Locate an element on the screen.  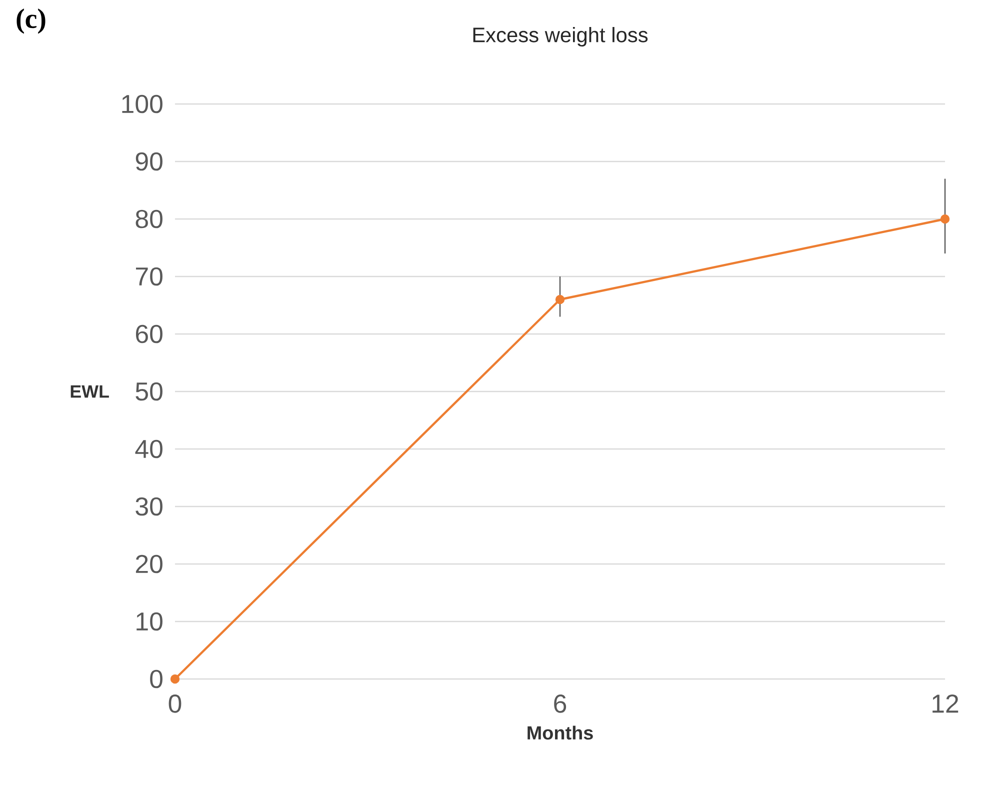
x-tick-label: 6 is located at coordinates (560, 703).